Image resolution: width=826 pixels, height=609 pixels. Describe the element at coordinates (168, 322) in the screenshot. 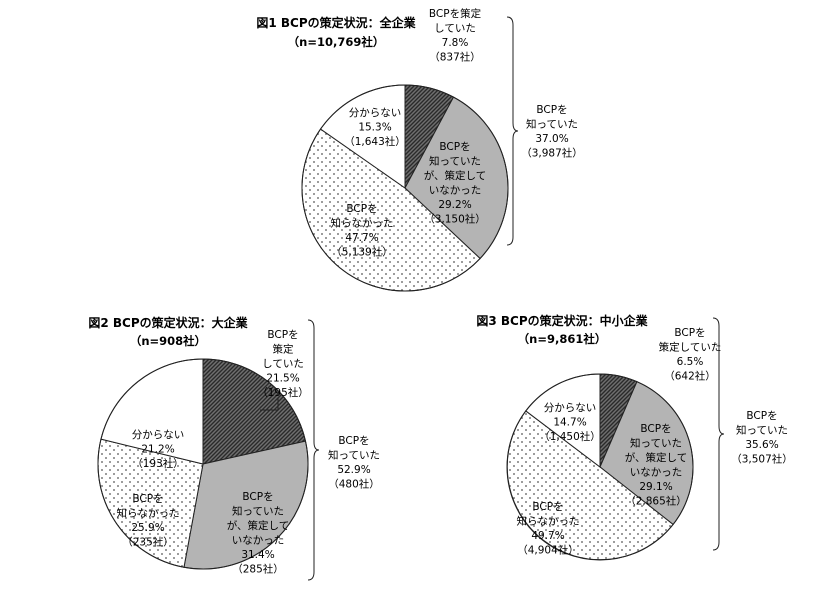

I see `chart-2-title: 図2 BCPの策定状況：大企業` at that location.